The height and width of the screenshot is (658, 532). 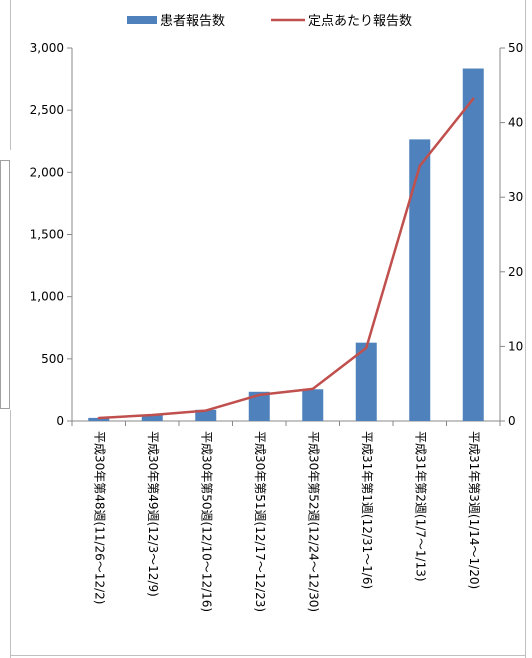 What do you see at coordinates (192, 21) in the screenshot?
I see `legend-label-bar: 患者報告数` at bounding box center [192, 21].